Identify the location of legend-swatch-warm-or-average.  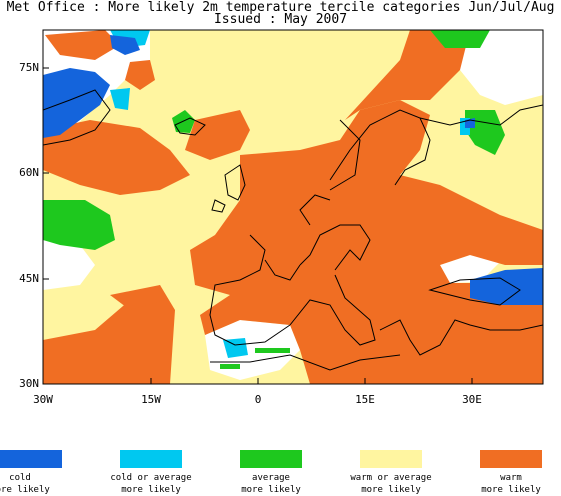
(391, 459).